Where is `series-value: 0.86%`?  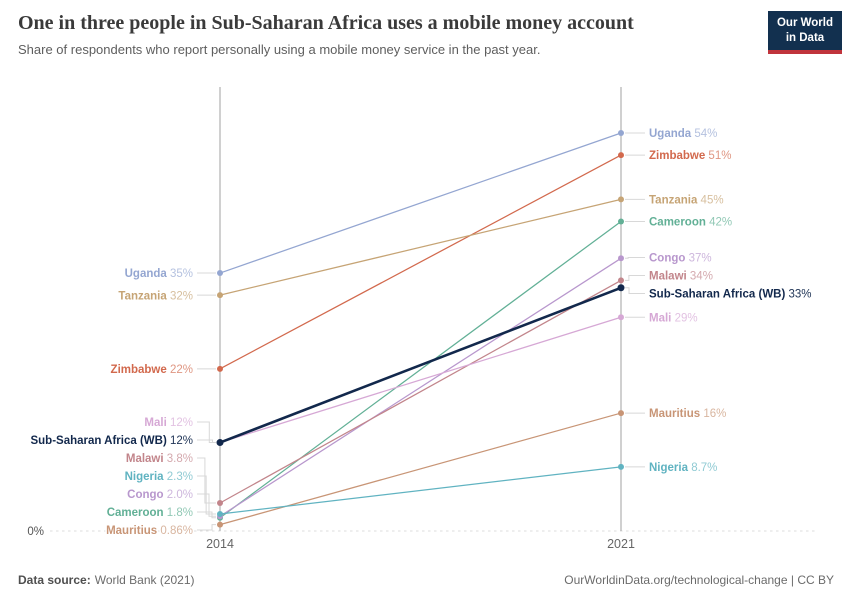 series-value: 0.86% is located at coordinates (175, 531).